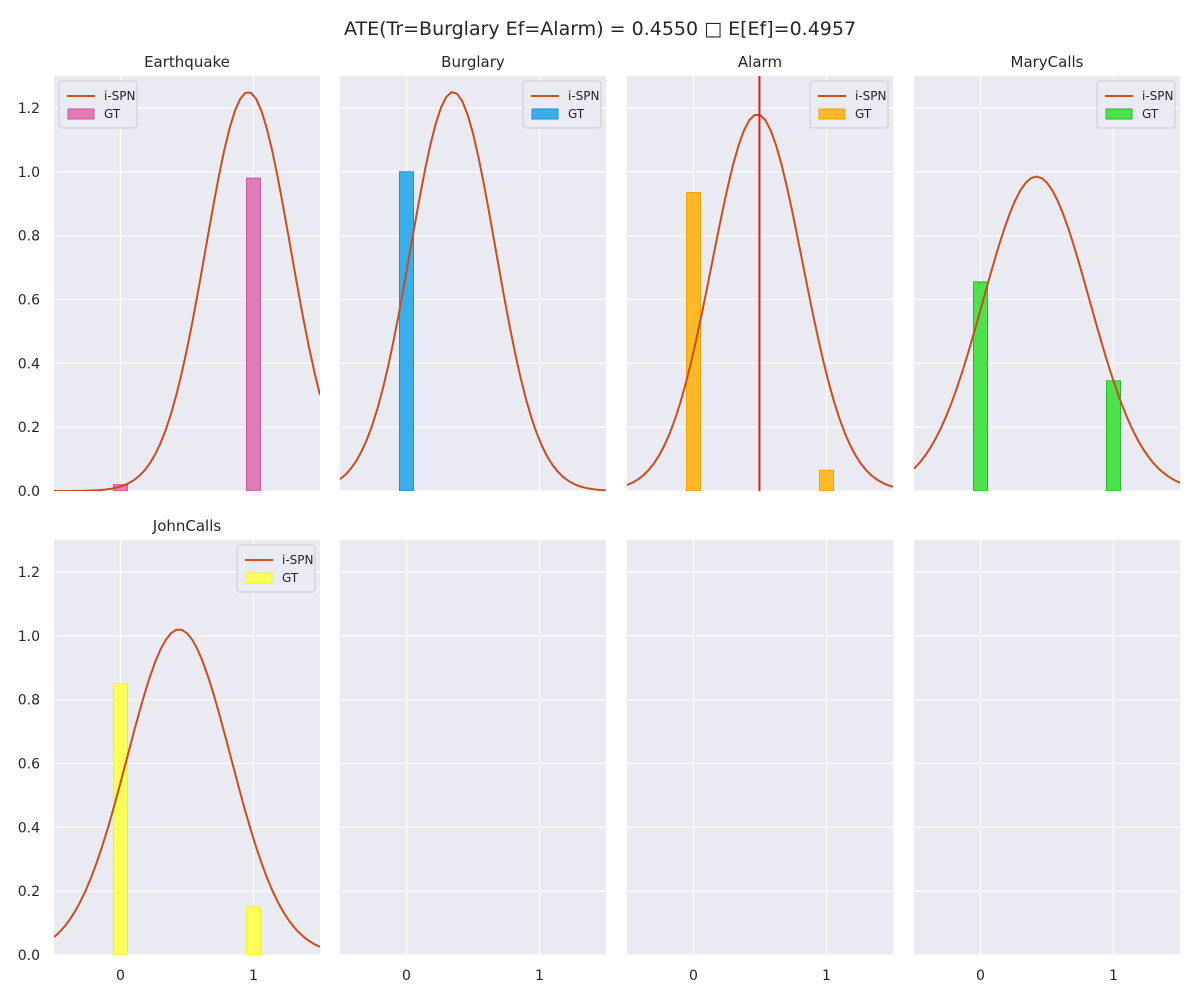 The image size is (1200, 1000). What do you see at coordinates (473, 62) in the screenshot?
I see `panel-title: Burglary` at bounding box center [473, 62].